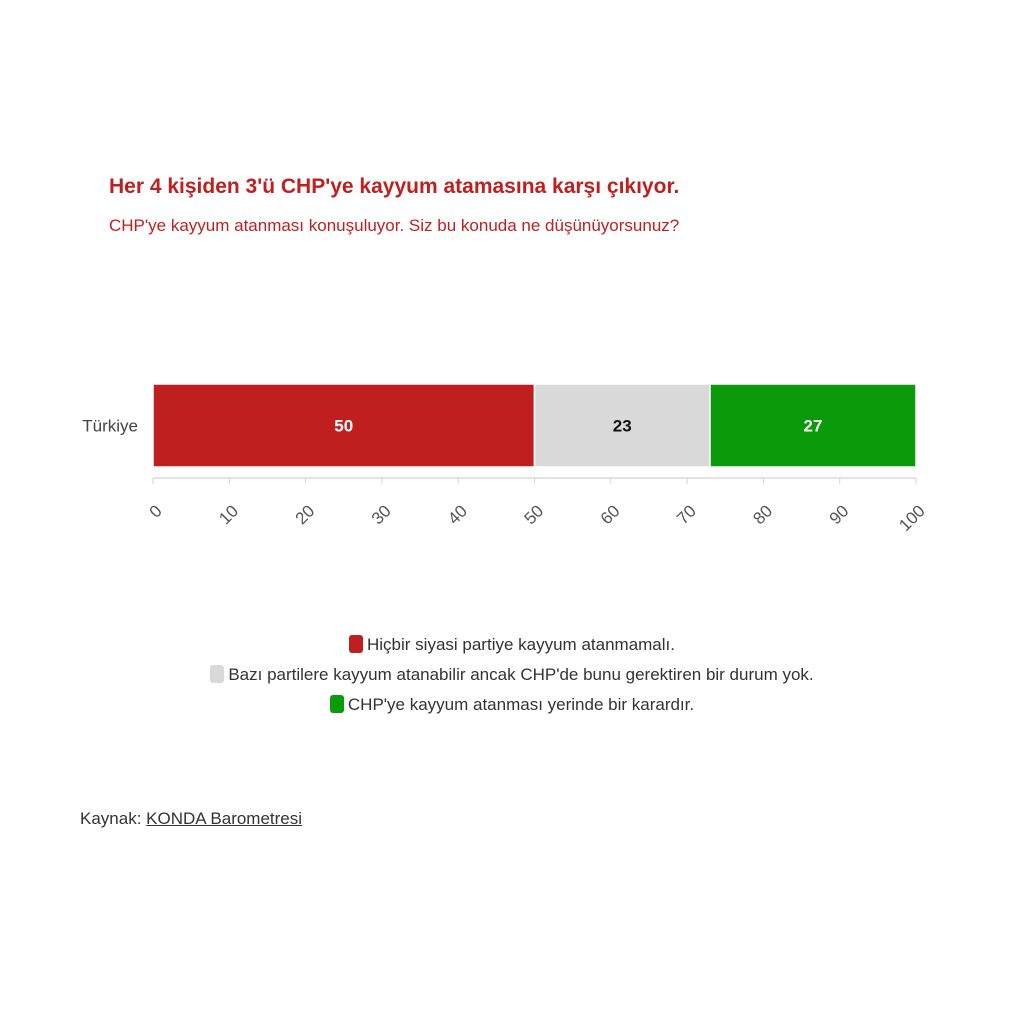 Image resolution: width=1024 pixels, height=1024 pixels. What do you see at coordinates (113, 818) in the screenshot?
I see `source-prefix: Kaynak:` at bounding box center [113, 818].